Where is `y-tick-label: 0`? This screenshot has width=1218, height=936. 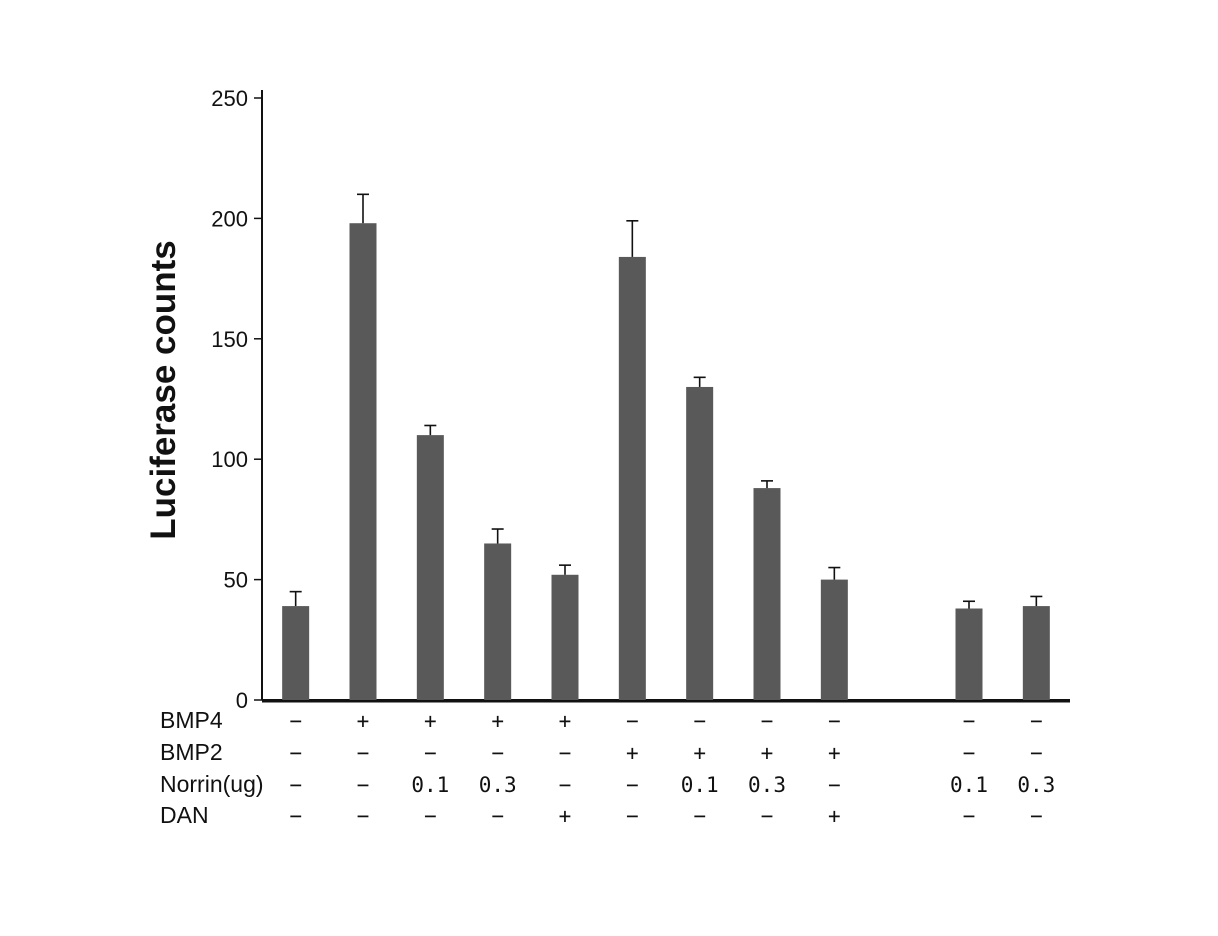 y-tick-label: 0 is located at coordinates (242, 700).